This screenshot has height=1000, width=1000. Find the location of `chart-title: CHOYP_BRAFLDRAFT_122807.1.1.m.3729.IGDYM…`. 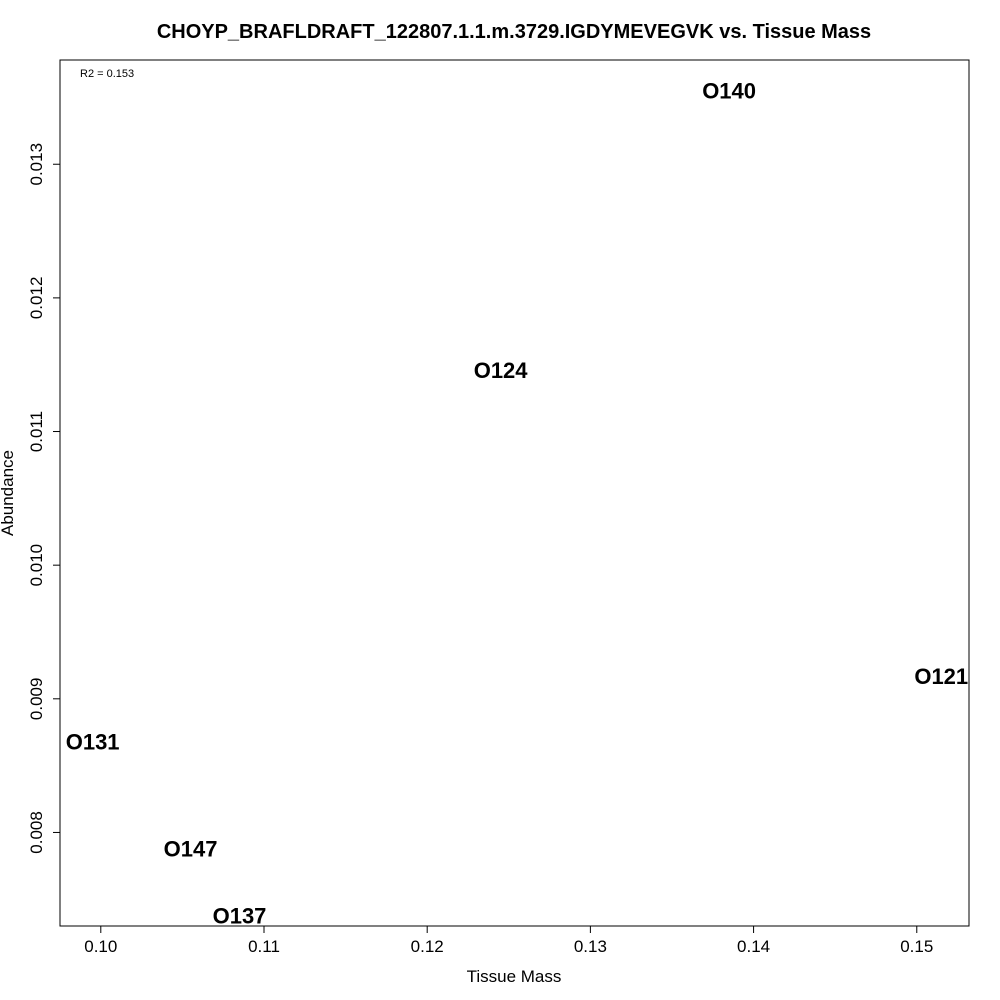

chart-title: CHOYP_BRAFLDRAFT_122807.1.1.m.3729.IGDYM… is located at coordinates (514, 32).